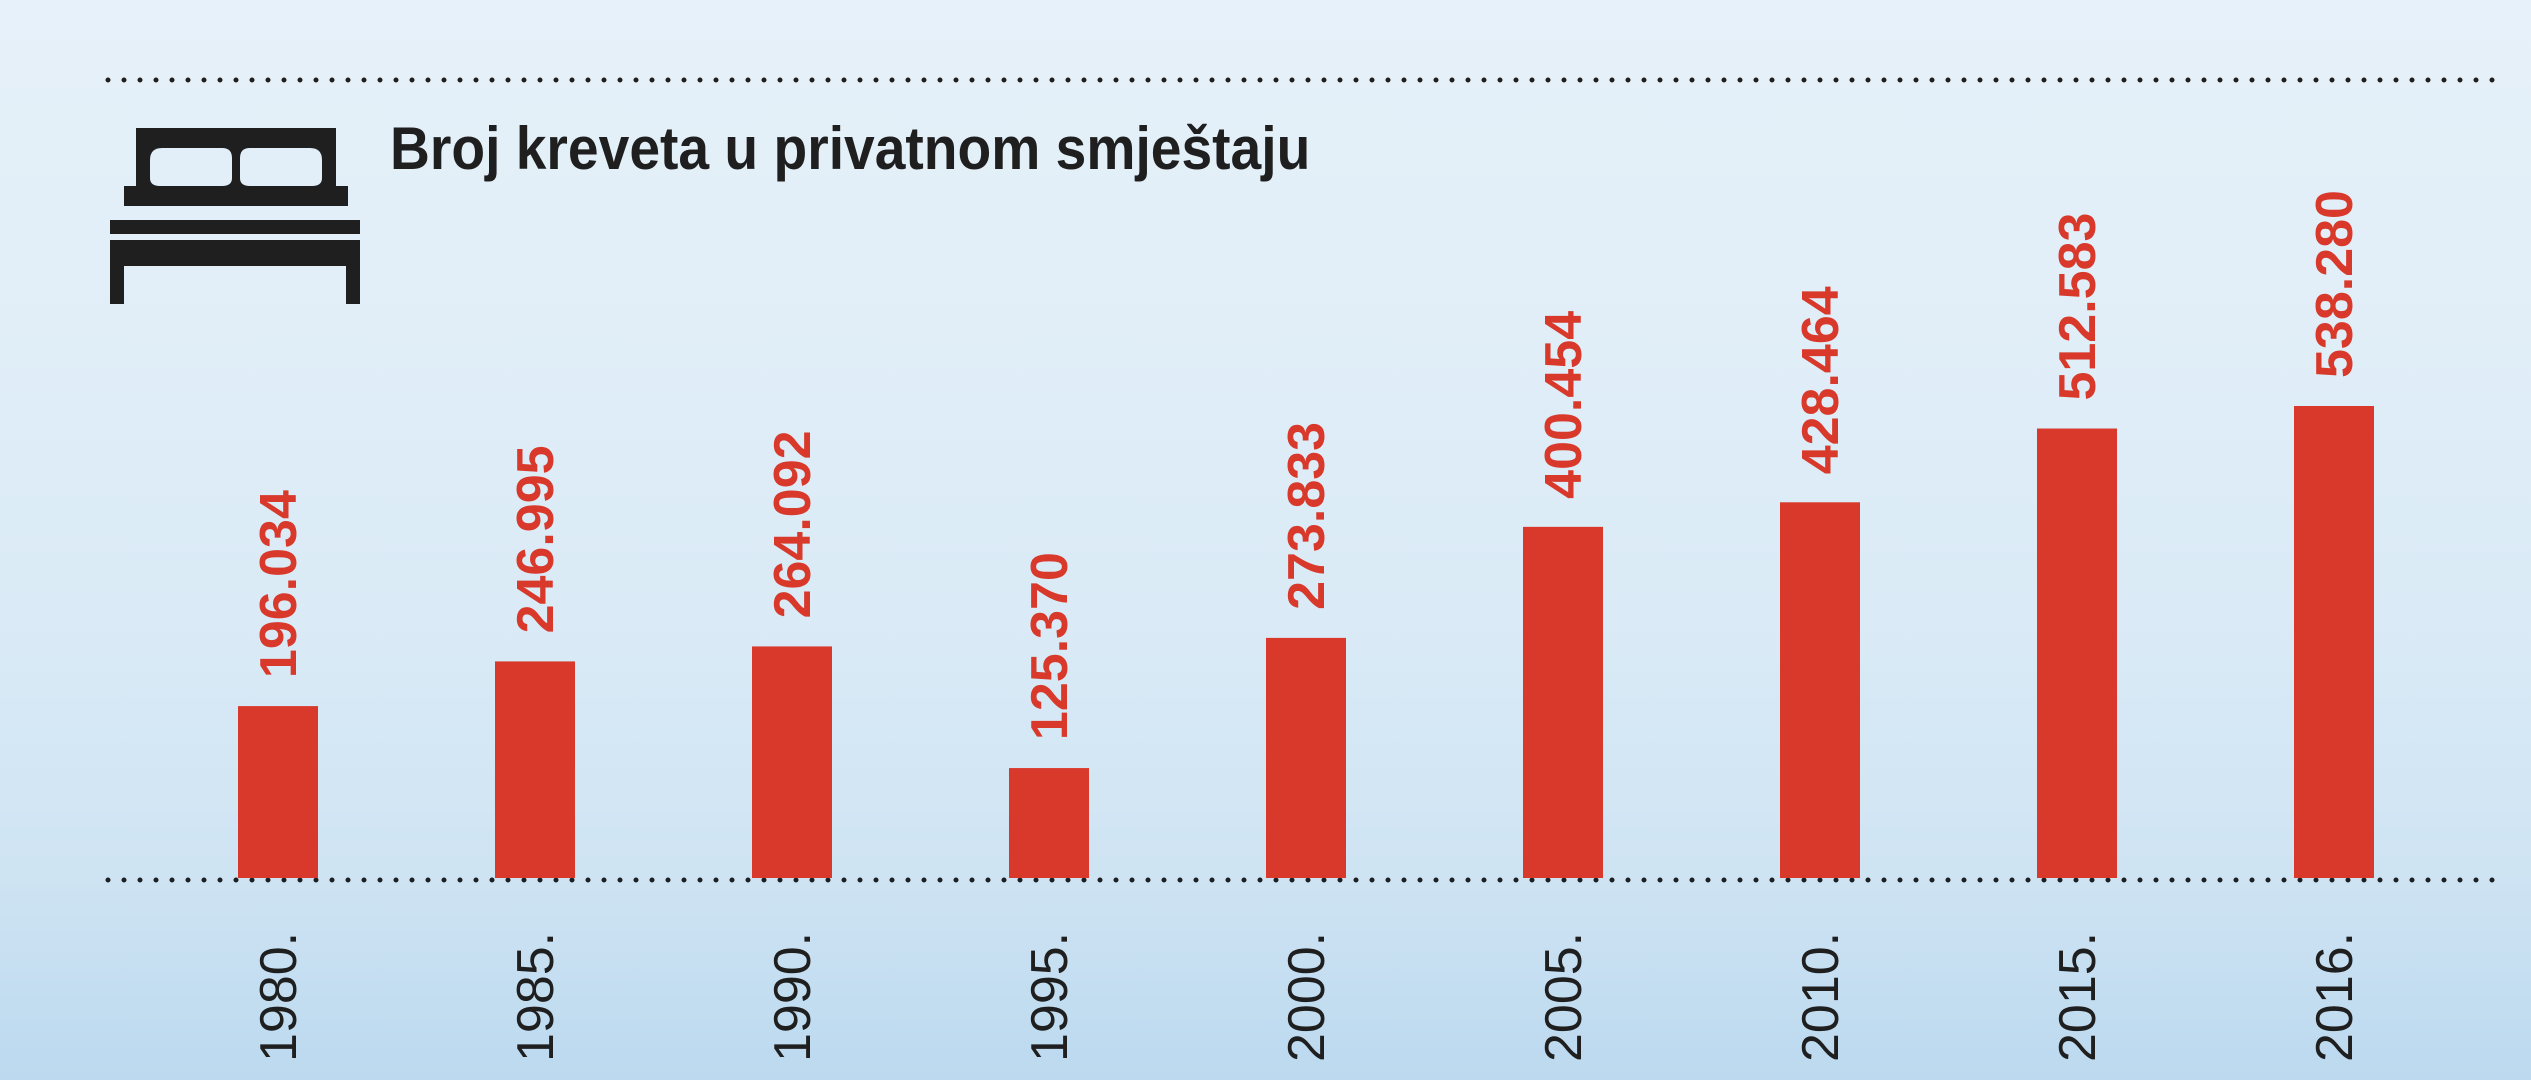 Image resolution: width=2531 pixels, height=1080 pixels. Describe the element at coordinates (850, 148) in the screenshot. I see `chart-title: Broj kreveta u privatnom smještaju` at that location.